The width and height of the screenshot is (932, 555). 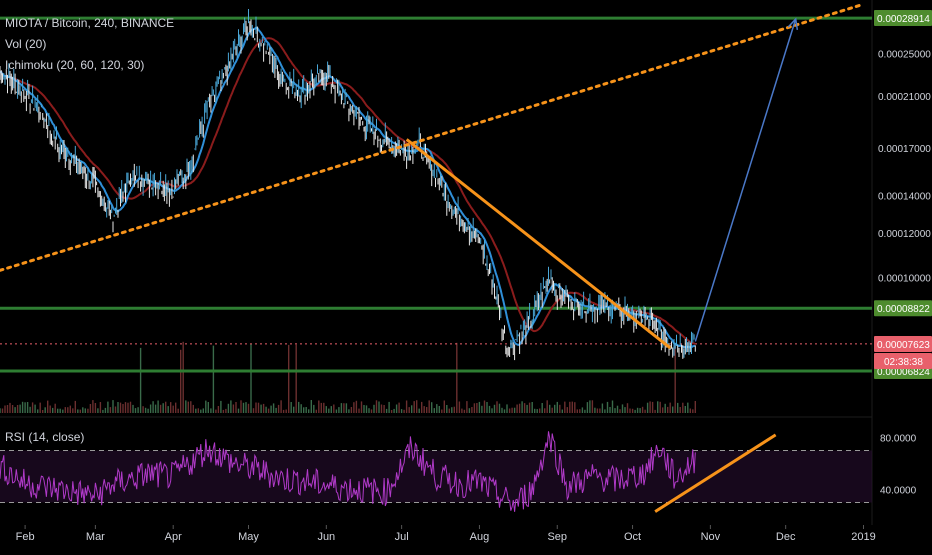 I want to click on level-tag-top-background, so click(x=903, y=18).